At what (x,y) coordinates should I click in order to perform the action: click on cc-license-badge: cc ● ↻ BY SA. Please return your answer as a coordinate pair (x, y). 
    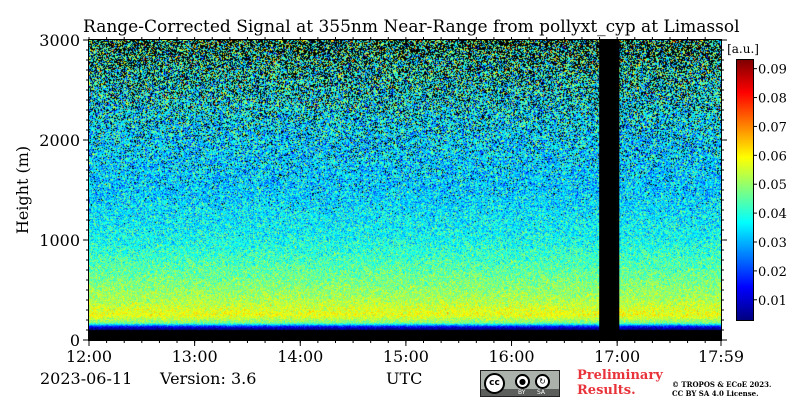
    Looking at the image, I should click on (520, 383).